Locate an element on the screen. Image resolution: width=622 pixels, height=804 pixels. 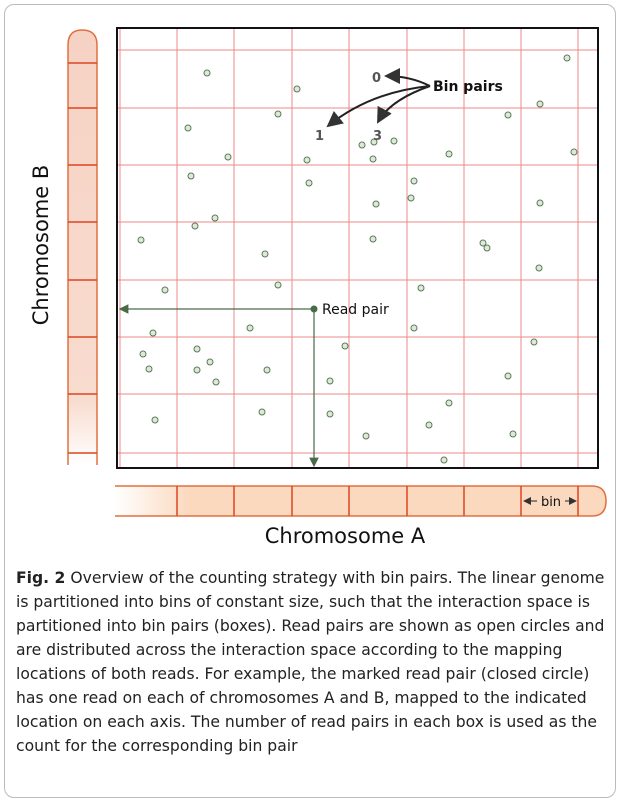
bin-label: bin is located at coordinates (551, 502).